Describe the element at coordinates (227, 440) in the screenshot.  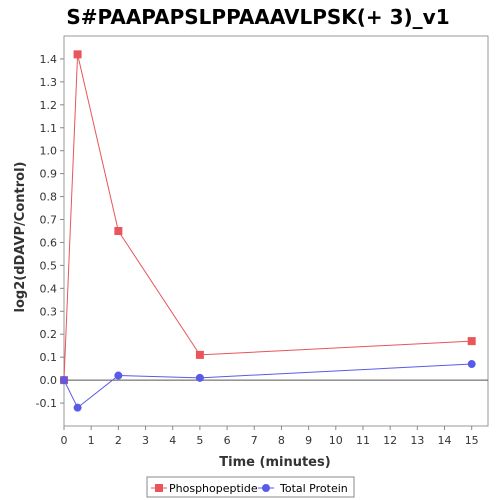
I see `x-tick-label: 6` at that location.